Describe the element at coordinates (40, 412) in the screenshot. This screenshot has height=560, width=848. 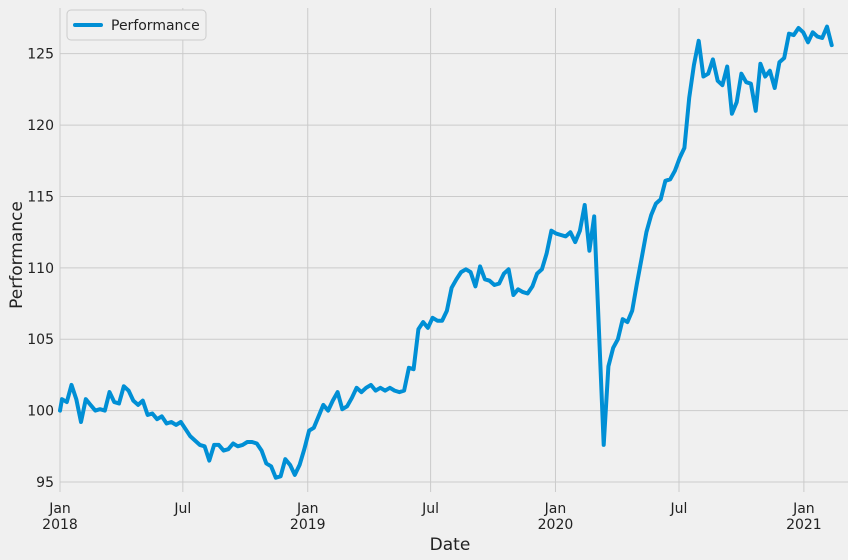
I see `y-tick-label: 100` at that location.